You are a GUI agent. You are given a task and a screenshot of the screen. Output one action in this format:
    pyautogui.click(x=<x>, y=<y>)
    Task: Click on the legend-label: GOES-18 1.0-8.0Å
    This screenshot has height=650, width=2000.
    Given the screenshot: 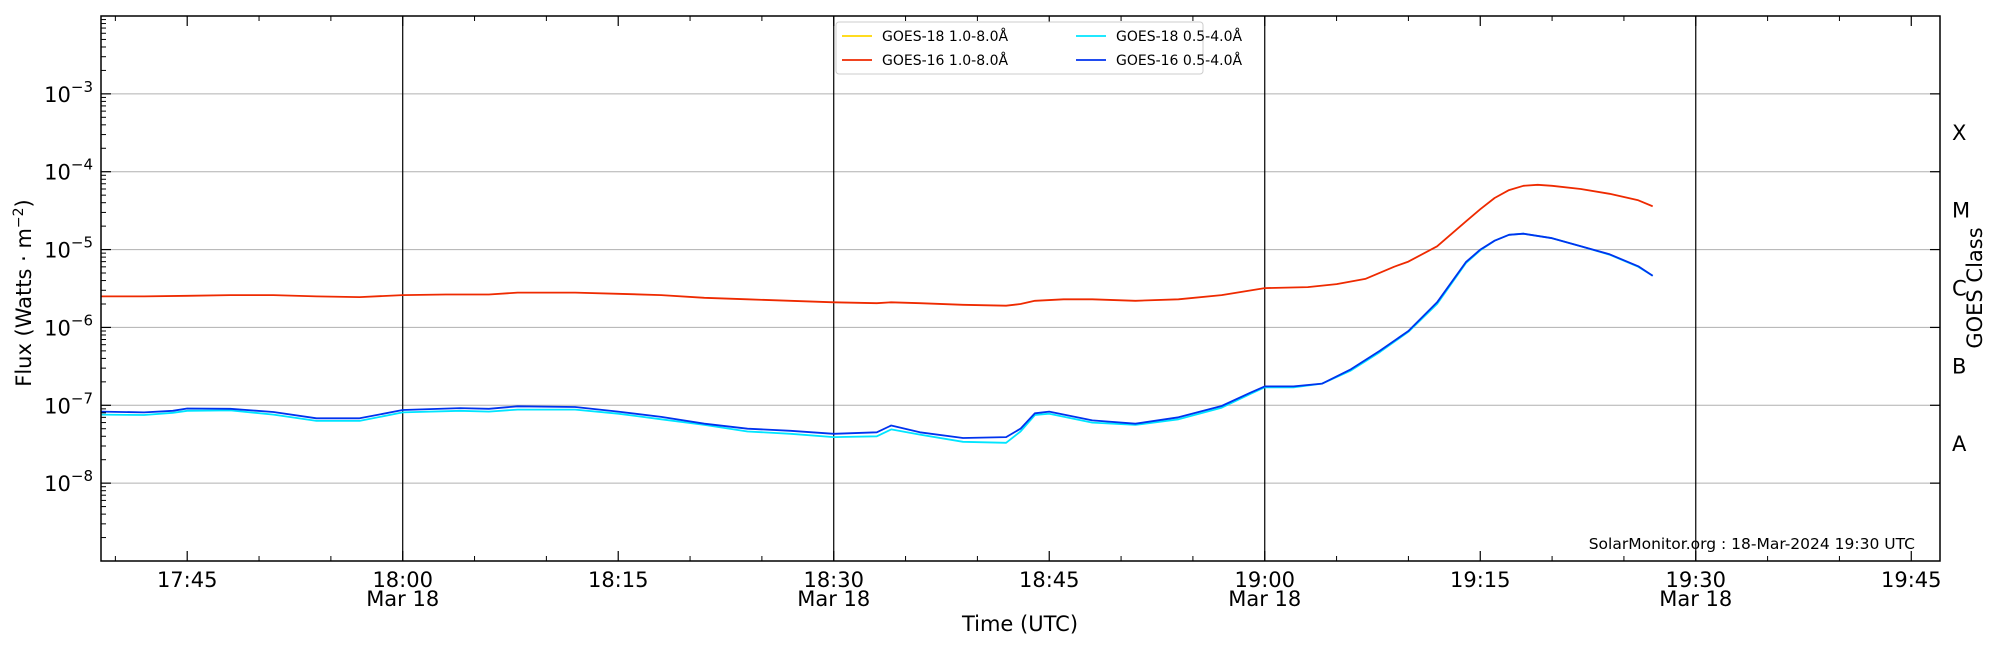 What is the action you would take?
    pyautogui.click(x=945, y=36)
    